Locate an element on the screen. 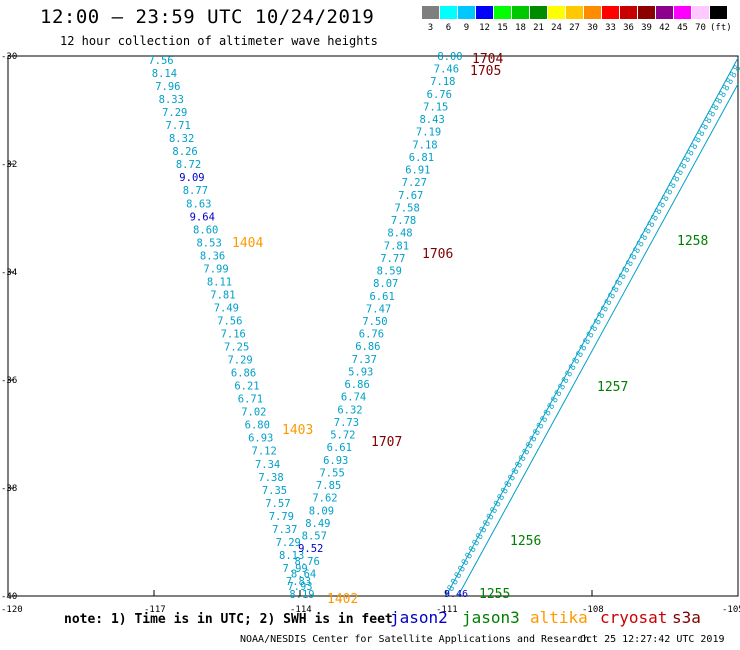  scale-label: 30 is located at coordinates (592, 28).